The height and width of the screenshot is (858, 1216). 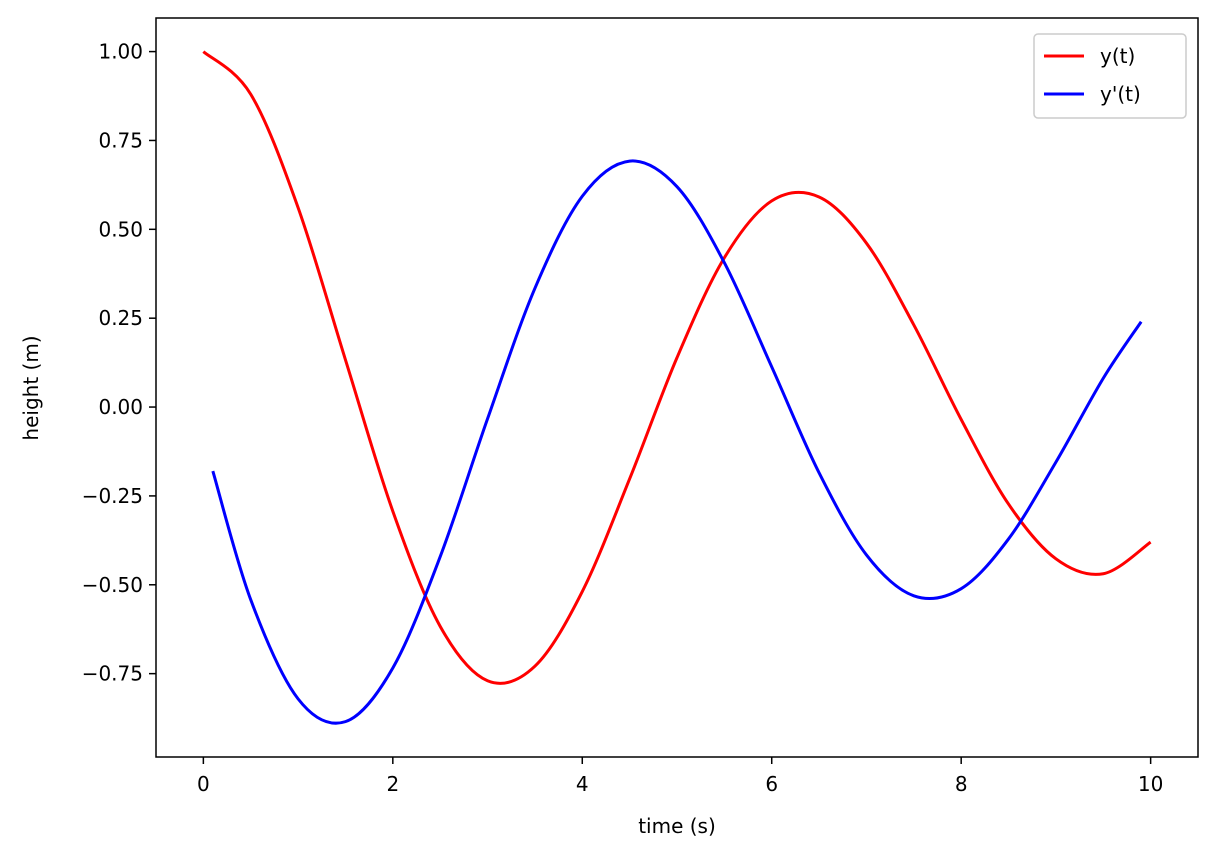 What do you see at coordinates (582, 784) in the screenshot?
I see `x-tick-label: 4` at bounding box center [582, 784].